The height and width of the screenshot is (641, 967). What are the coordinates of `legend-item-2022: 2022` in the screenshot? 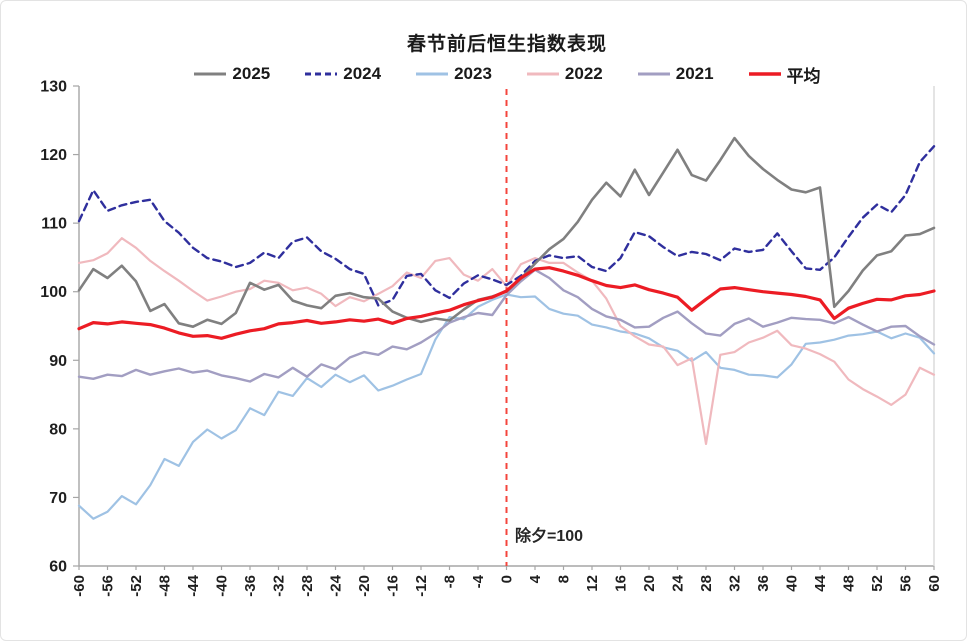 It's located at (564, 74).